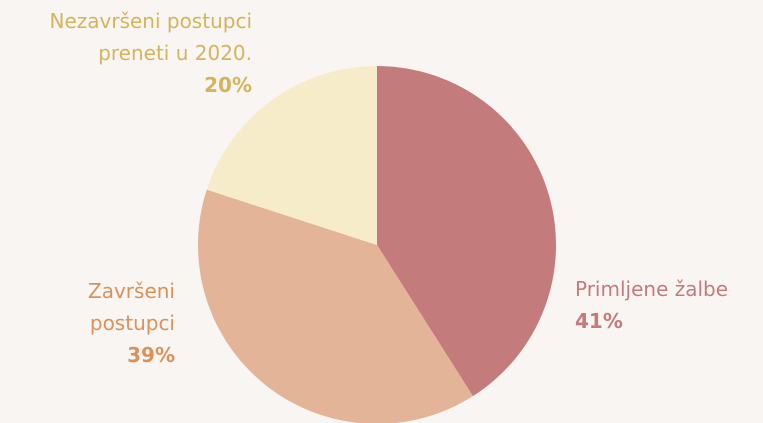  Describe the element at coordinates (599, 321) in the screenshot. I see `value-label: 41%` at that location.